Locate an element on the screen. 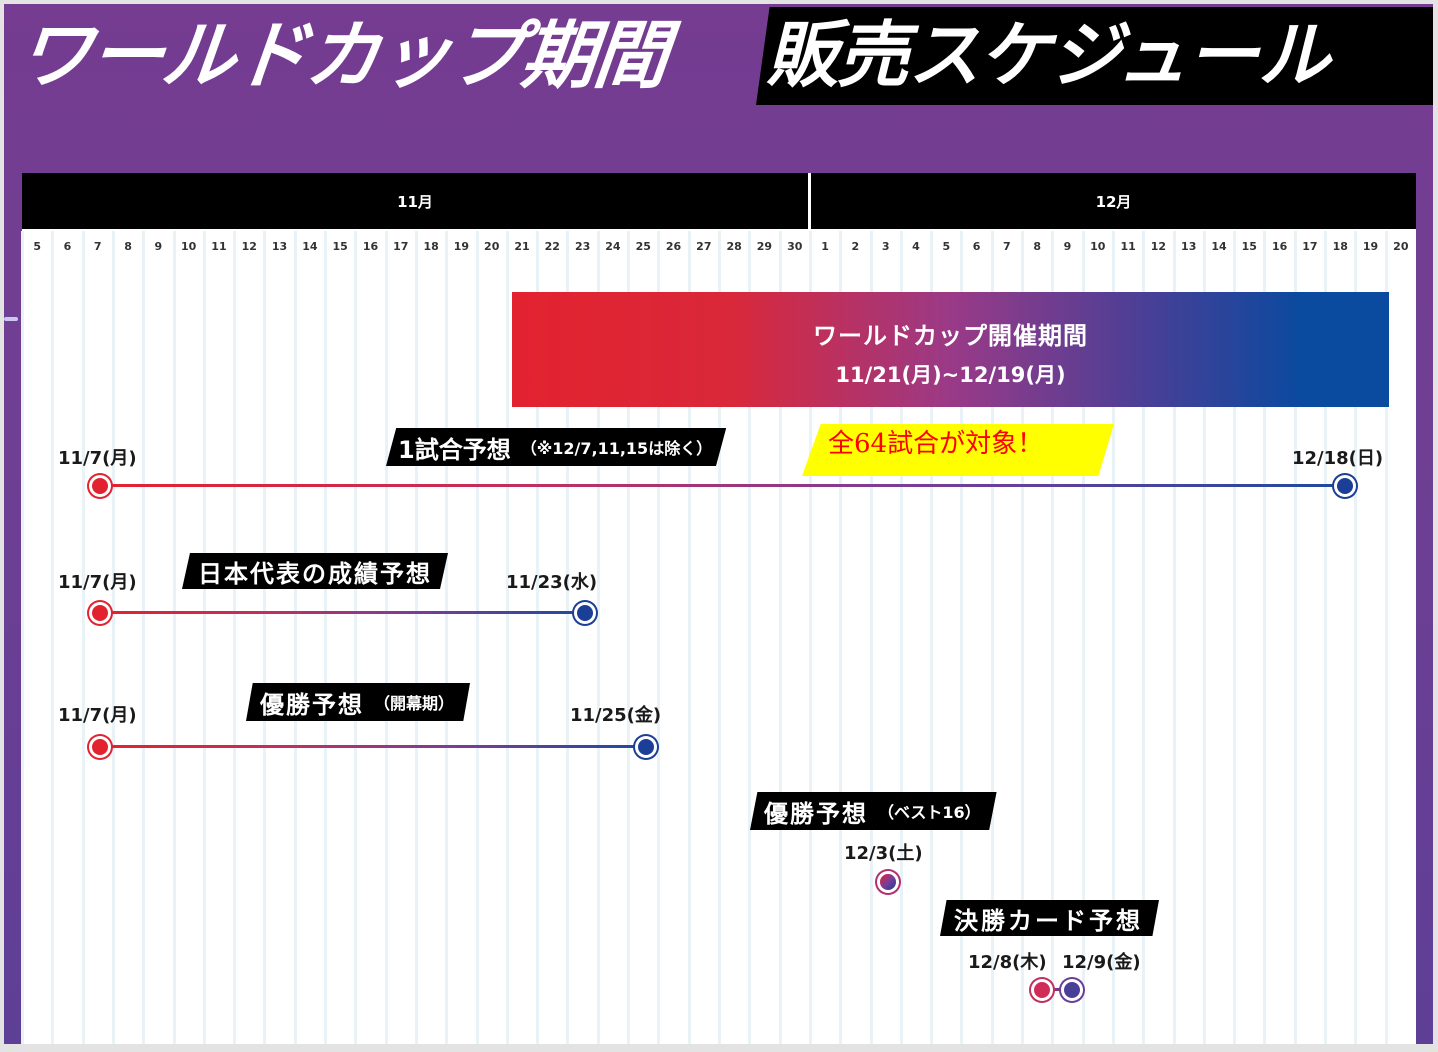 The width and height of the screenshot is (1438, 1052). day-label: 16 is located at coordinates (1279, 246).